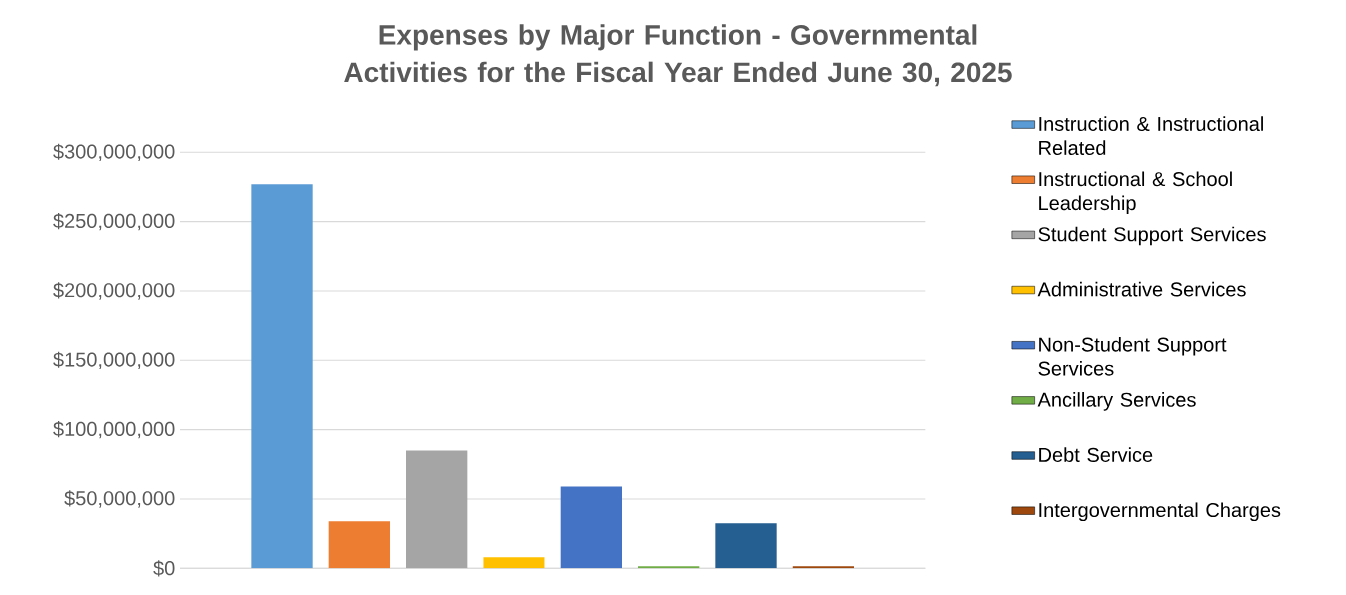 This screenshot has width=1346, height=595. What do you see at coordinates (114, 291) in the screenshot?
I see `y-tick-label: $200,000,000` at bounding box center [114, 291].